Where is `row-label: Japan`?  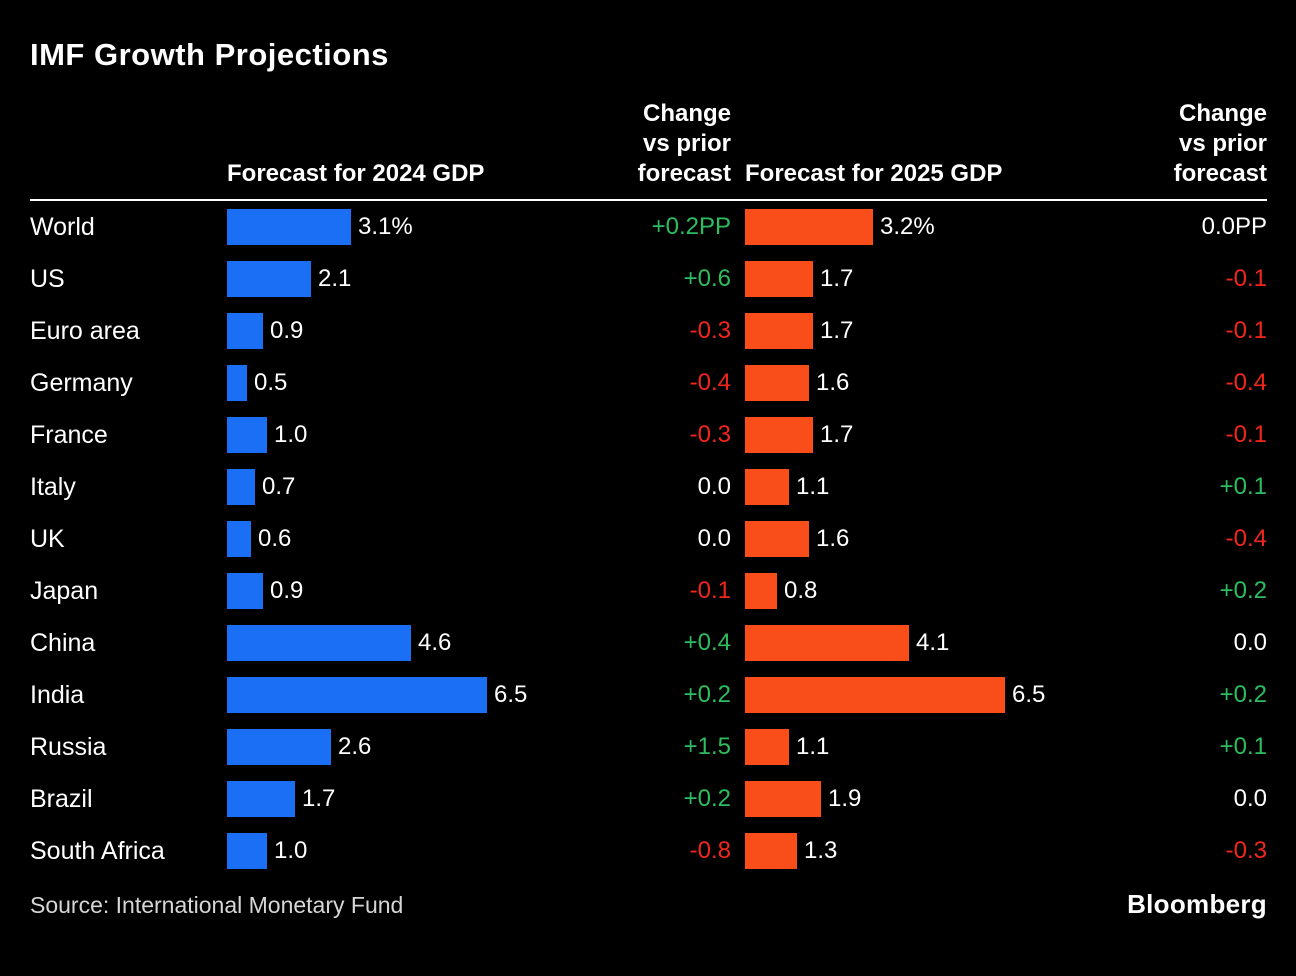
row-label: Japan is located at coordinates (64, 590).